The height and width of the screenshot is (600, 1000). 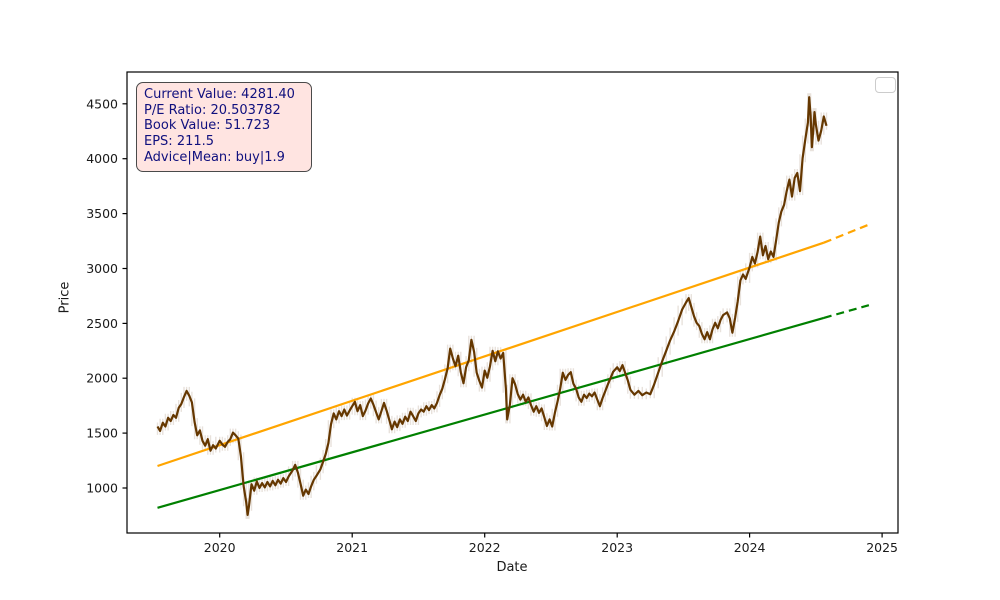 What do you see at coordinates (750, 547) in the screenshot?
I see `x-tick-label: 2024` at bounding box center [750, 547].